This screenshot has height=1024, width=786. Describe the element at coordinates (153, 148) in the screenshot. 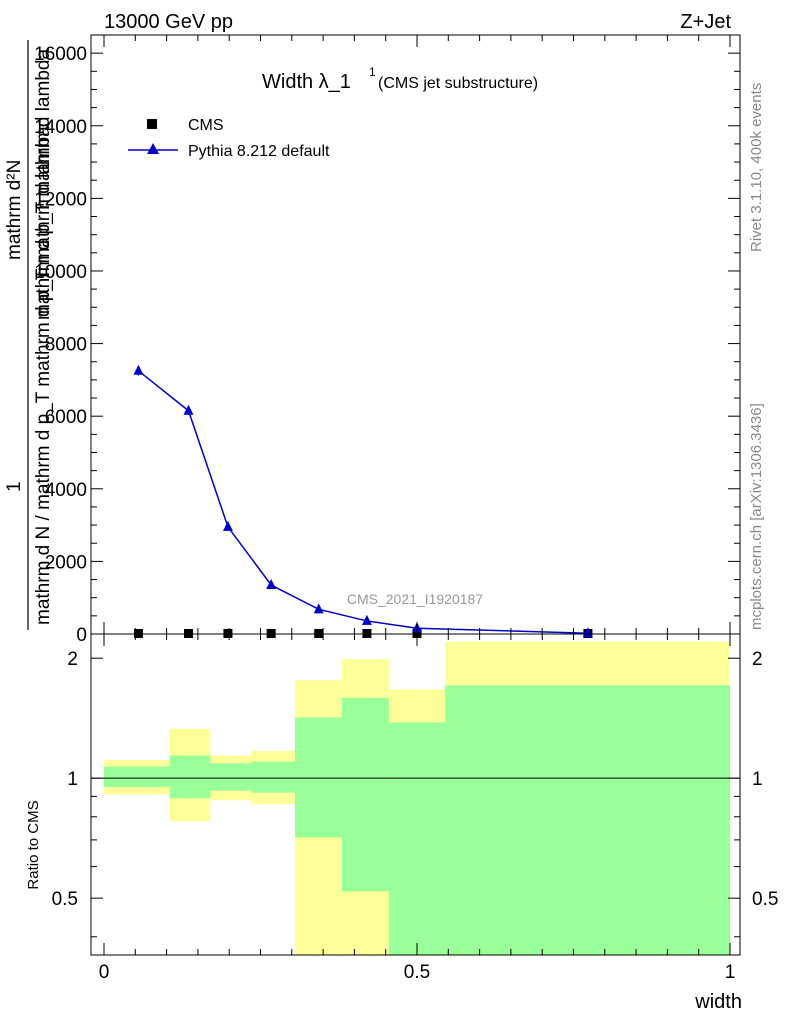

I see `legend-marker-pythia` at that location.